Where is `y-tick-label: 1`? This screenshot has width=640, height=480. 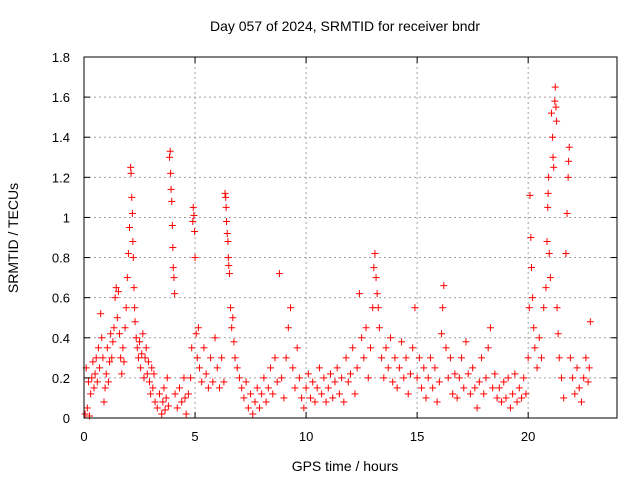
y-tick-label: 1 is located at coordinates (66, 217).